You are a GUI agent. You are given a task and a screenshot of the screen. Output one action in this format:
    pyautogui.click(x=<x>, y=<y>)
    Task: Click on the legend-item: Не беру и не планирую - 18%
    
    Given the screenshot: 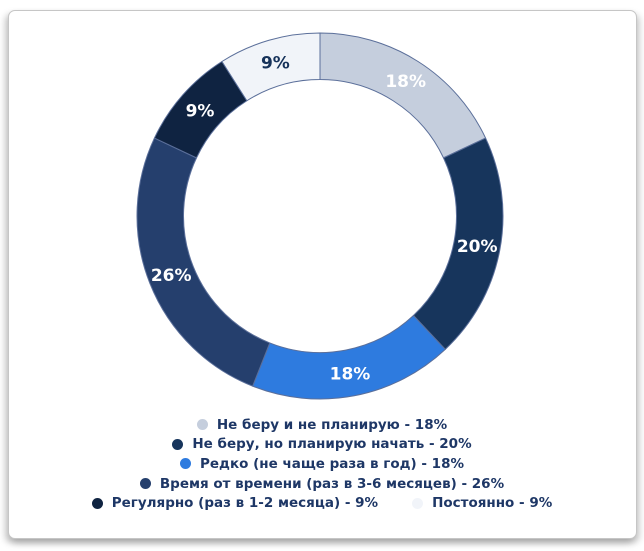 What is the action you would take?
    pyautogui.click(x=322, y=424)
    